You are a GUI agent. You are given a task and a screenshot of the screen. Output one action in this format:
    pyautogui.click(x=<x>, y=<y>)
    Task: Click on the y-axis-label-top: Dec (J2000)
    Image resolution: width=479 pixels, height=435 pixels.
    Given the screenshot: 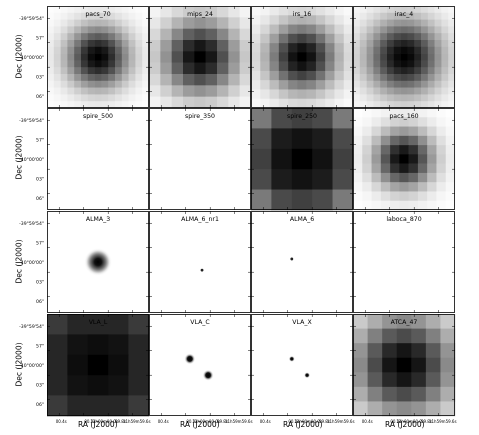 What is the action you would take?
    pyautogui.click(x=19, y=56)
    